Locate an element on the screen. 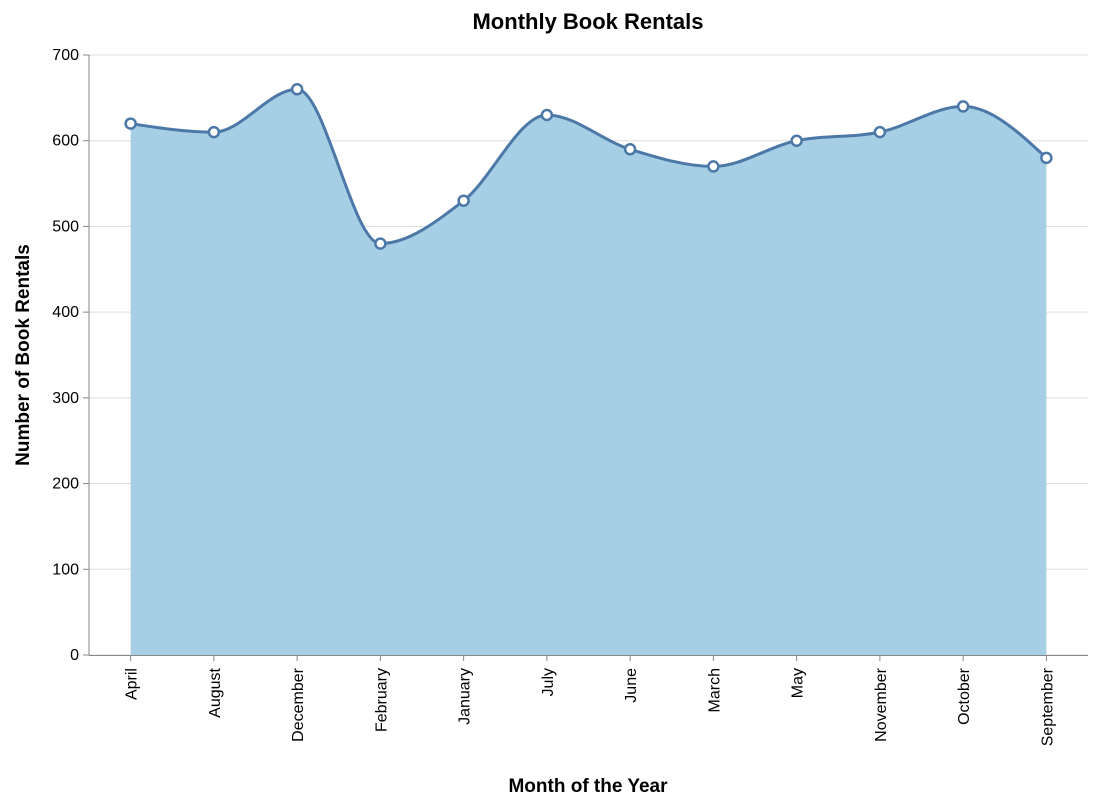 The width and height of the screenshot is (1098, 806). x-tick-label: April is located at coordinates (132, 684).